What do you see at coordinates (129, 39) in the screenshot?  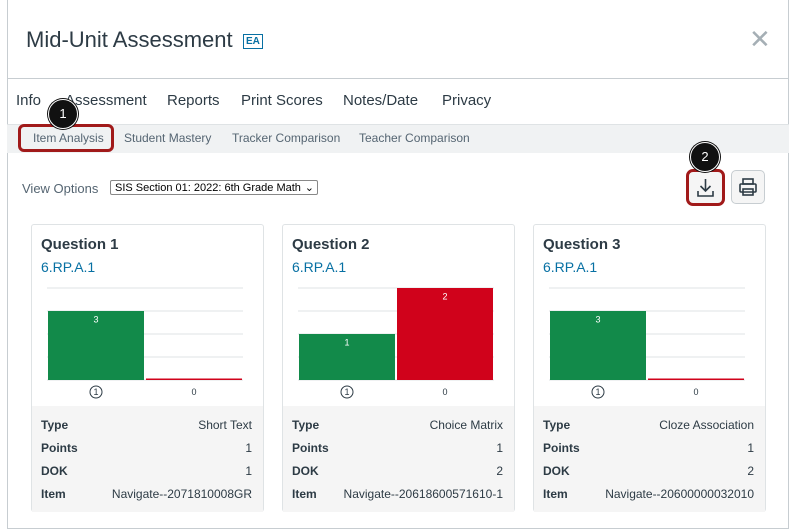 I see `modal-title: Mid-Unit Assessment` at bounding box center [129, 39].